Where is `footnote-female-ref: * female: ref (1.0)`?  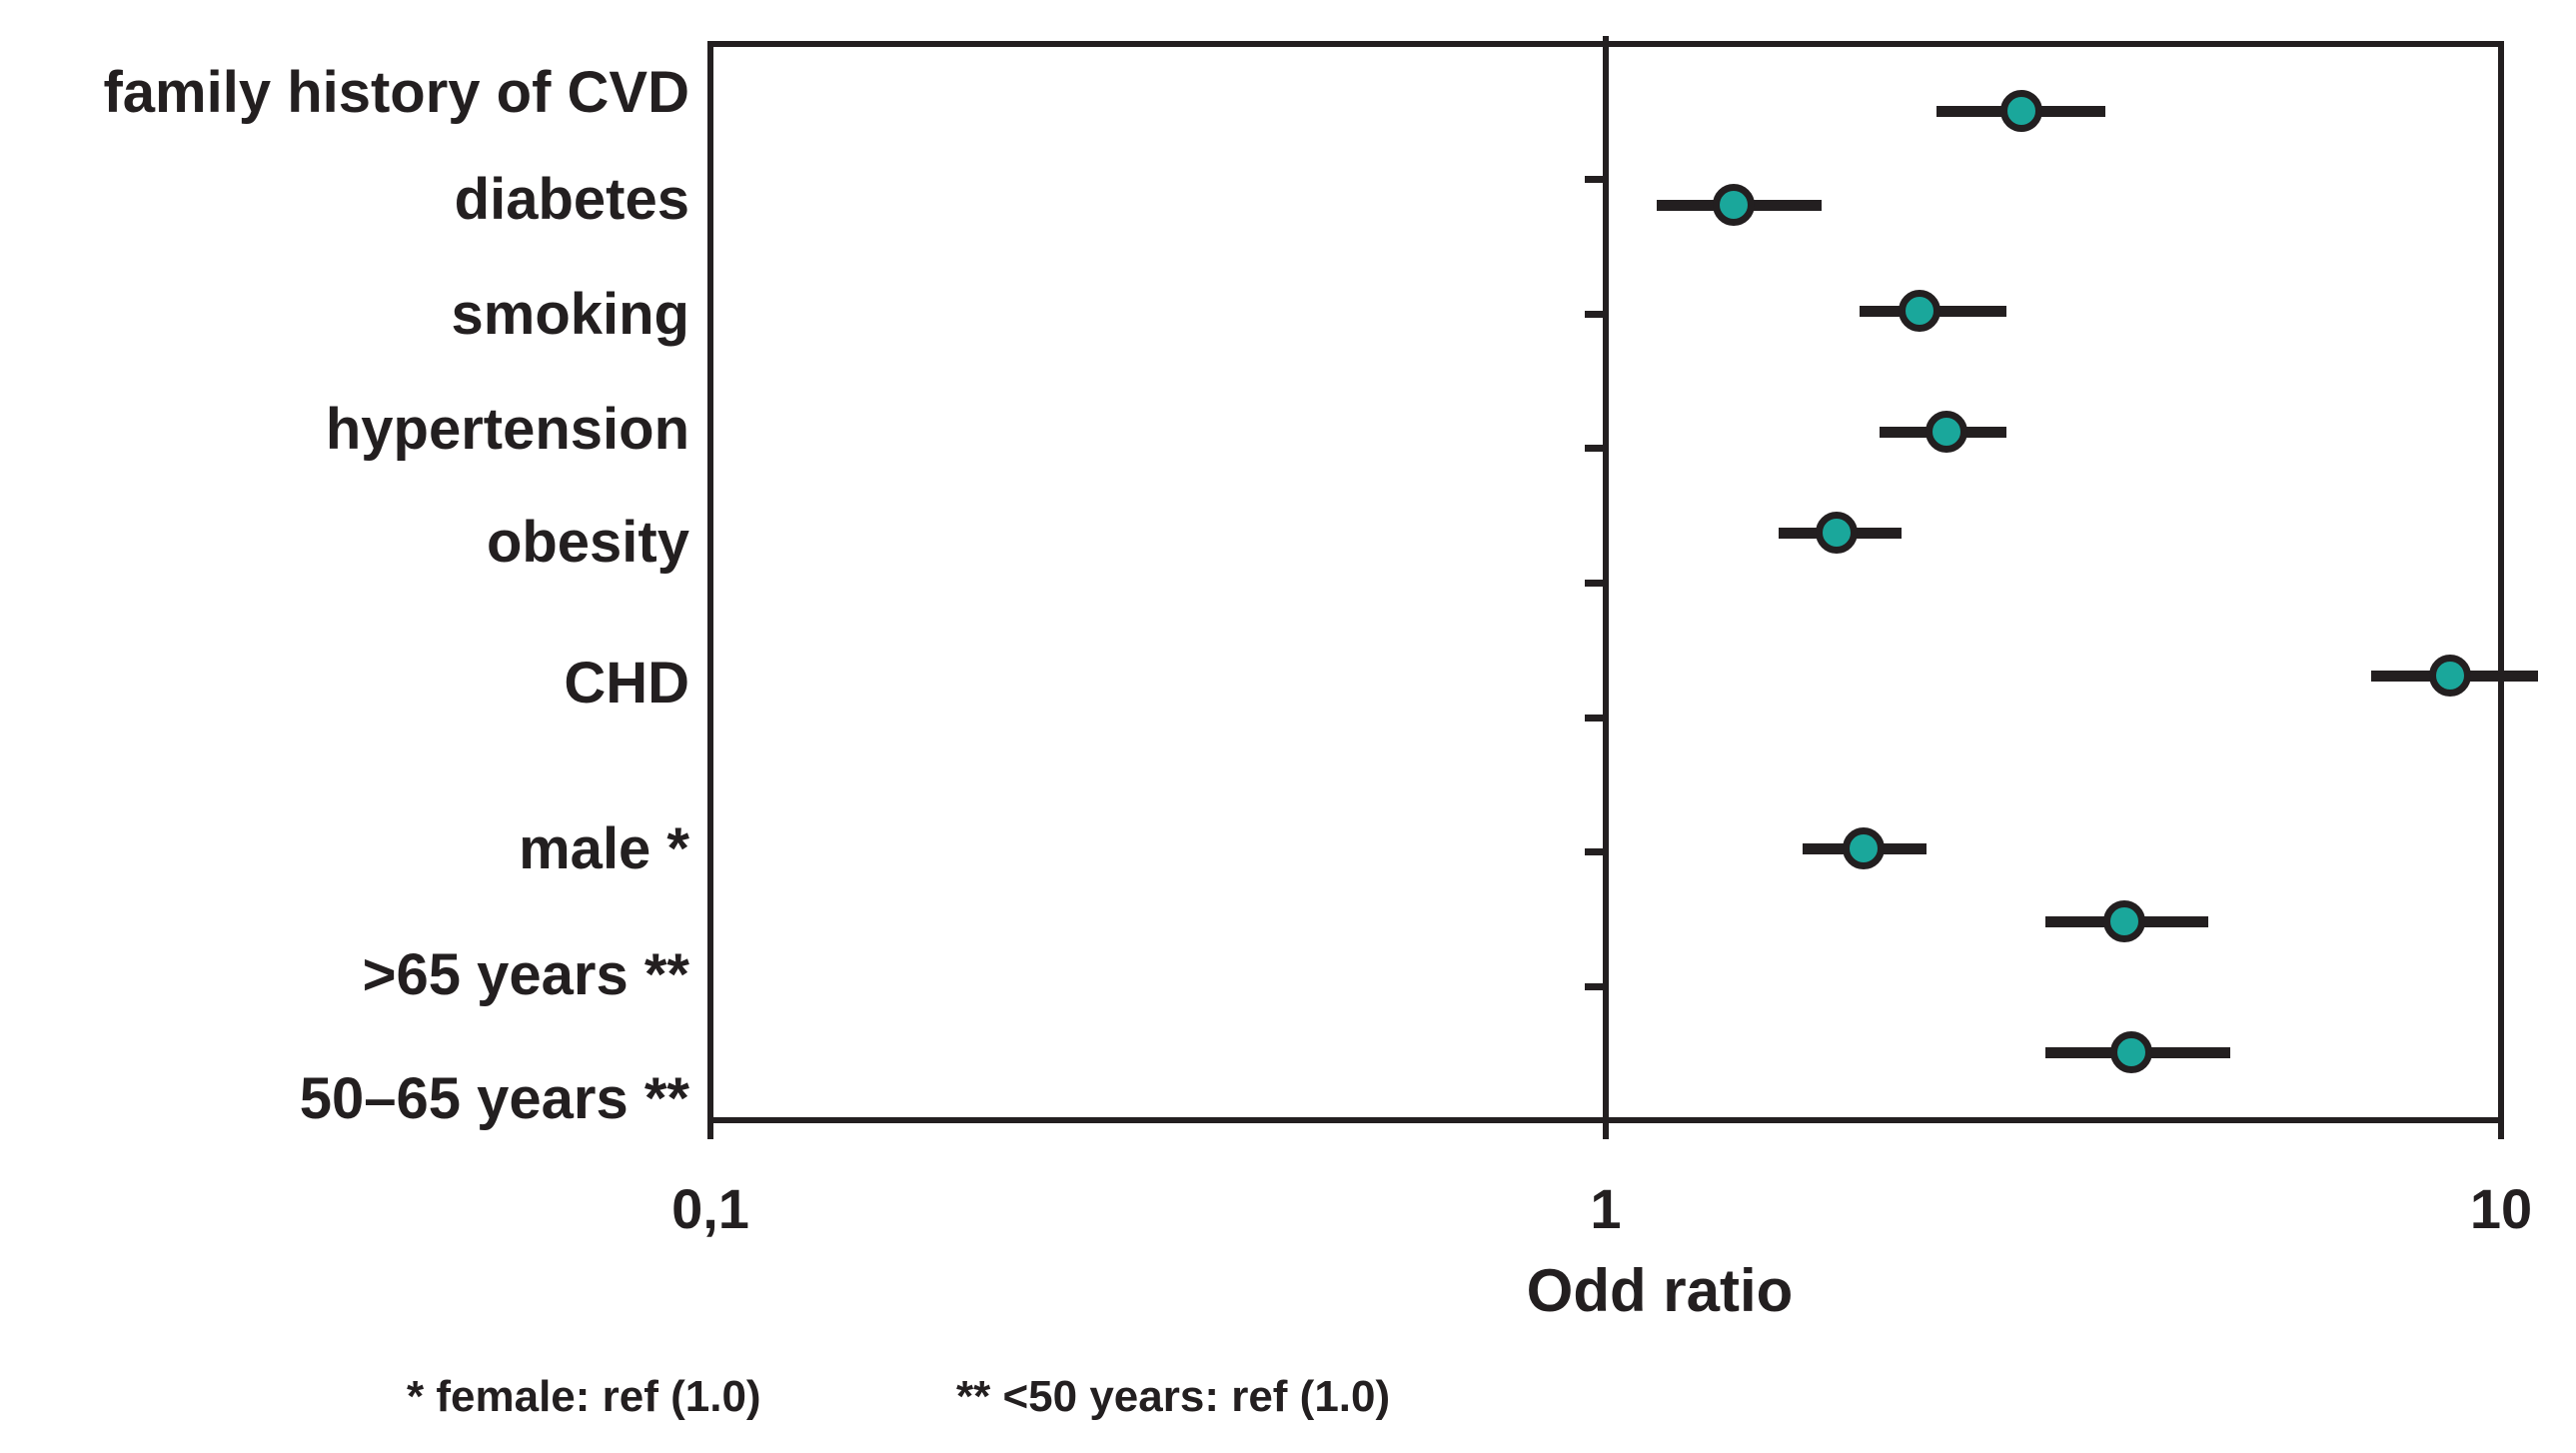 footnote-female-ref: * female: ref (1.0) is located at coordinates (584, 1396).